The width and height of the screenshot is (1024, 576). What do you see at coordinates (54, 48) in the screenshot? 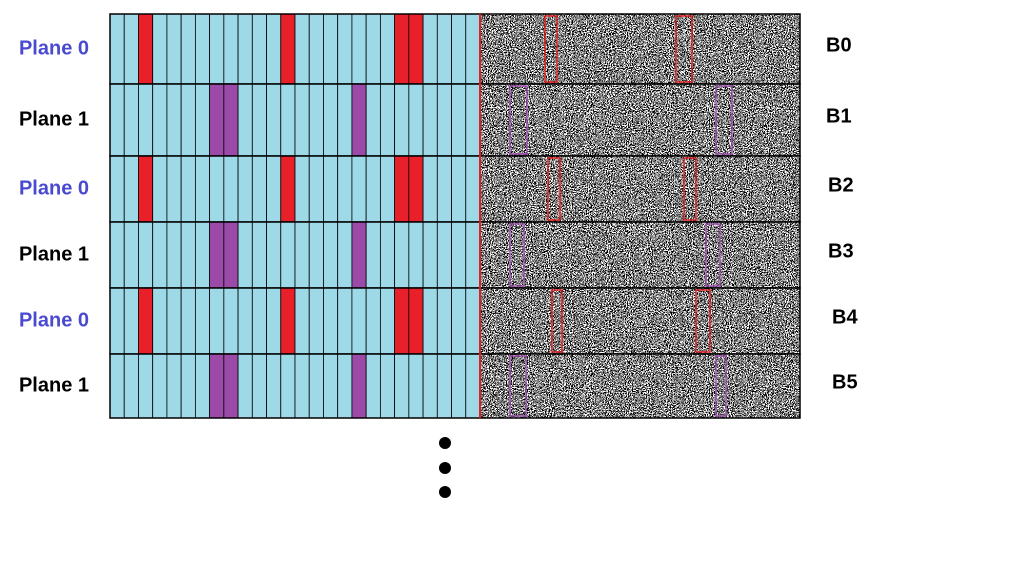
I see `plane-label: Plane 0` at bounding box center [54, 48].